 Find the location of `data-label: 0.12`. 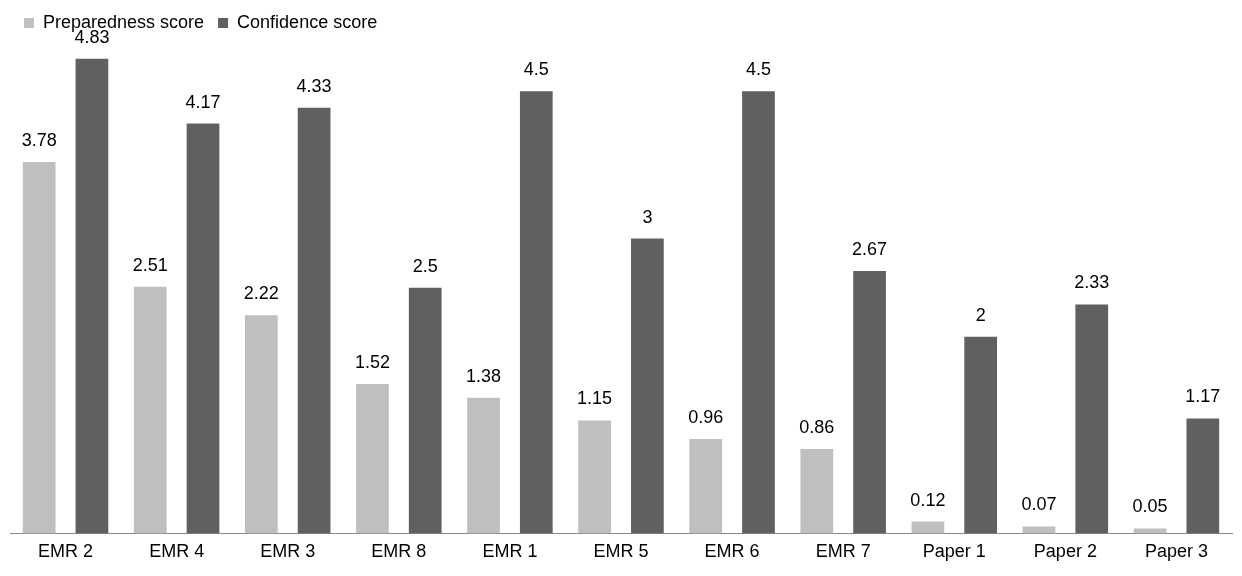

data-label: 0.12 is located at coordinates (928, 499).